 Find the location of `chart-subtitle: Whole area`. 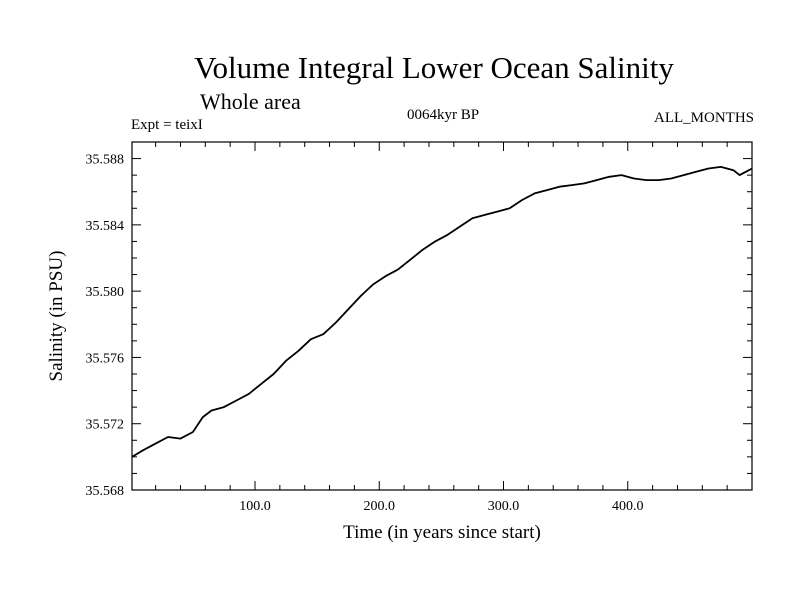

chart-subtitle: Whole area is located at coordinates (250, 101).